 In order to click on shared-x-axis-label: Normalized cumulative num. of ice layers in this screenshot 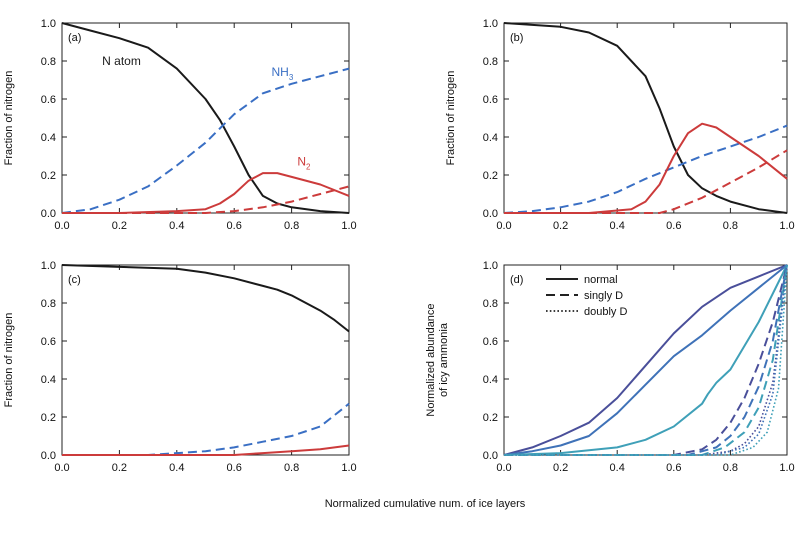, I will do `click(425, 504)`.